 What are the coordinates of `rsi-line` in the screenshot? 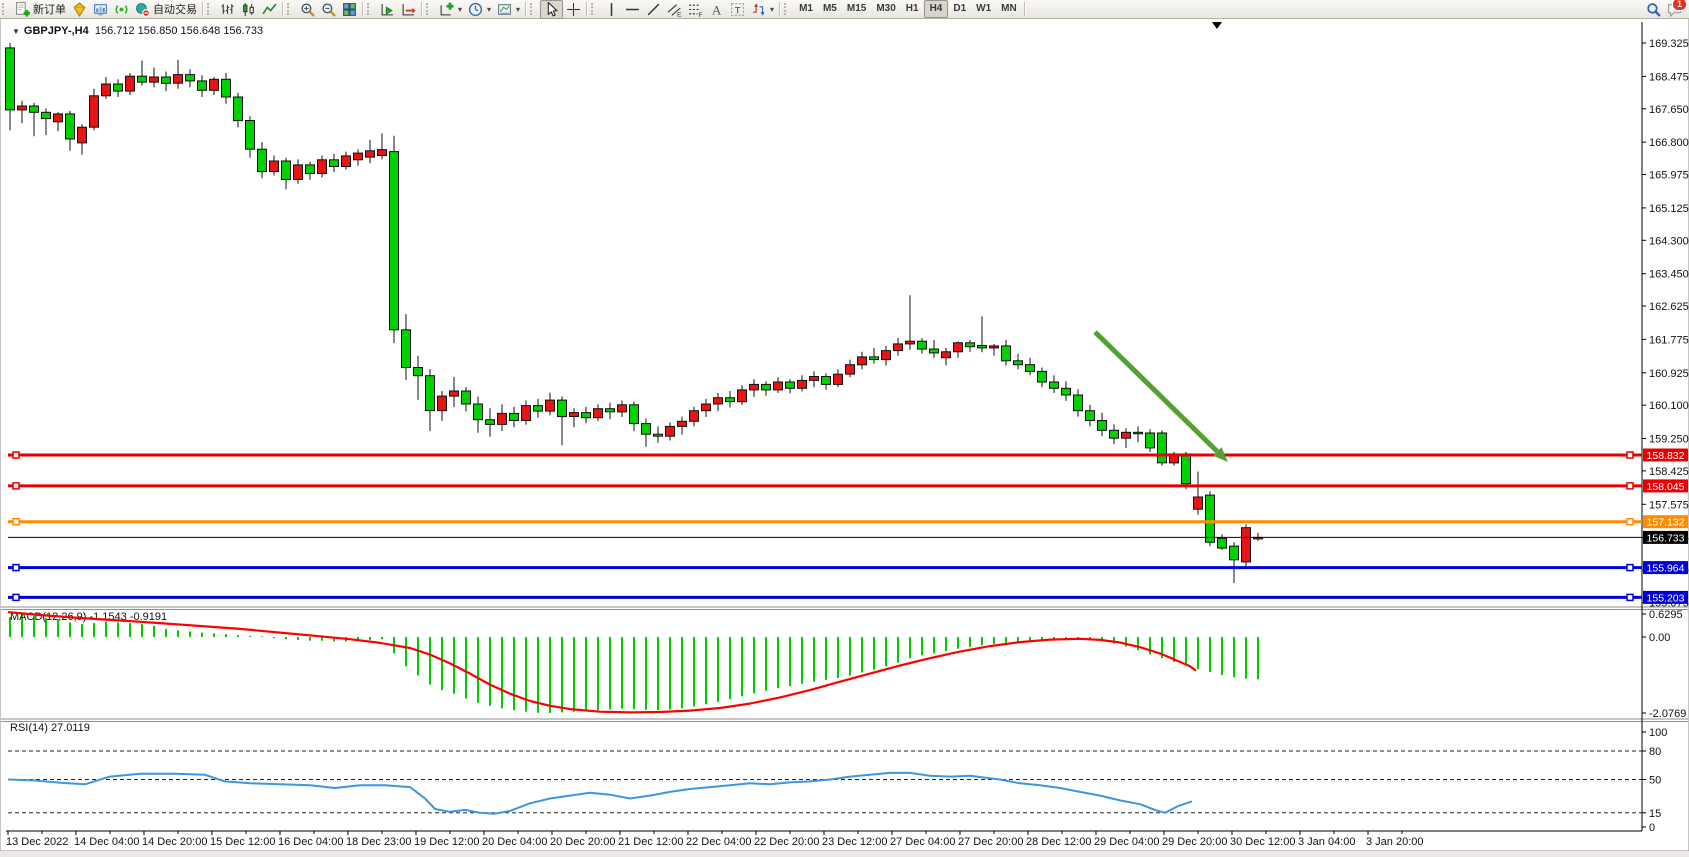 It's located at (600, 793).